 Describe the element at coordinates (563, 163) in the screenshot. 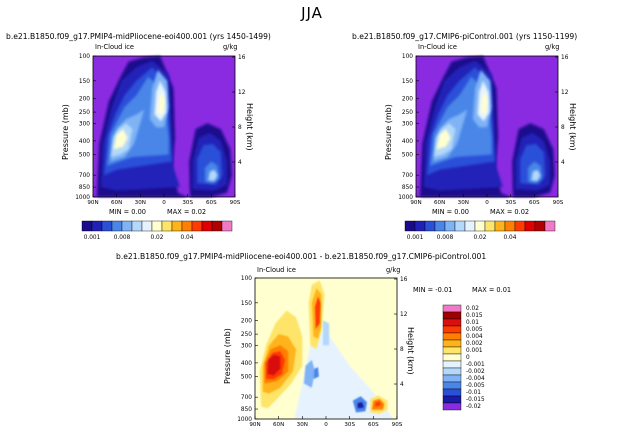

I see `height-tick-label: 4` at that location.